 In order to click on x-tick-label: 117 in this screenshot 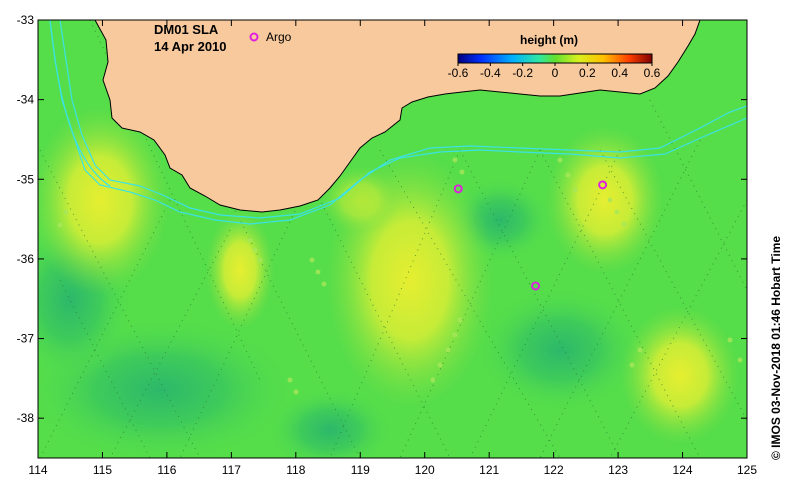, I will do `click(231, 470)`.